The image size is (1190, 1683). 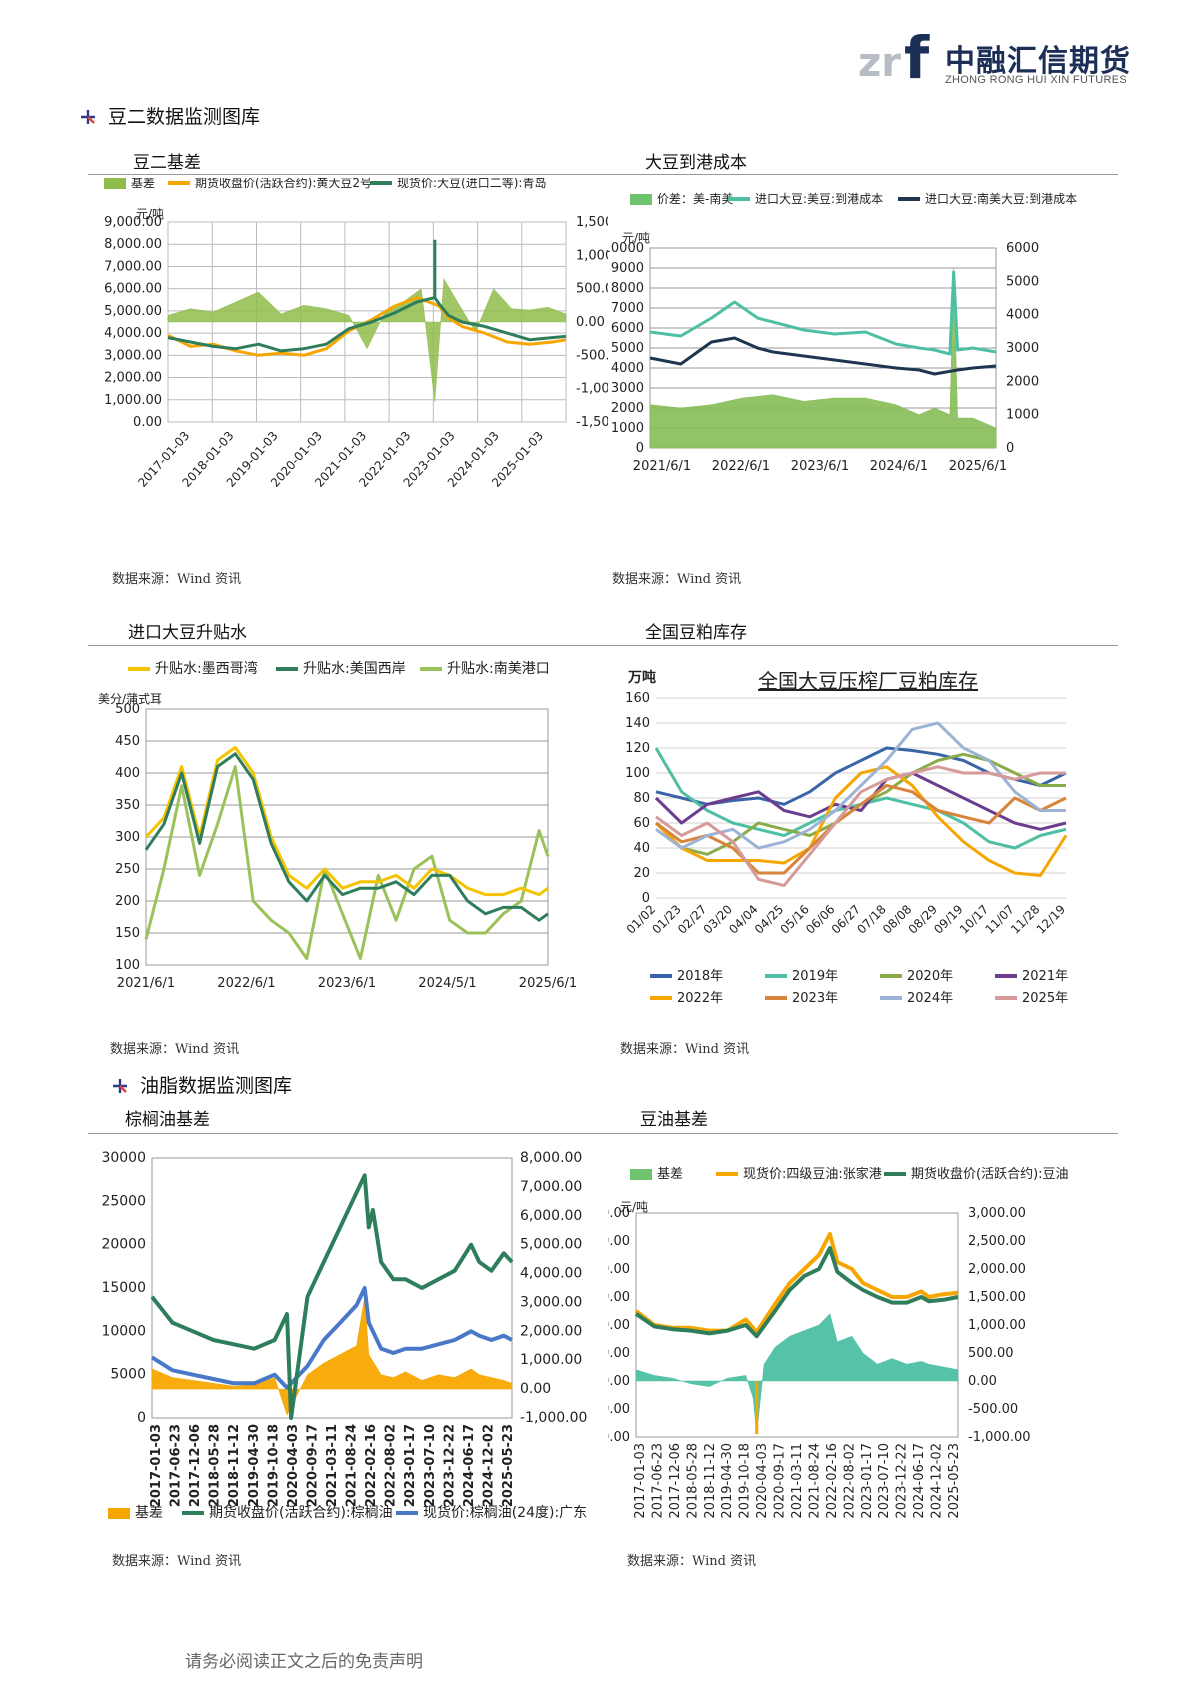 I want to click on x-tick-label: 2025-05-23, so click(x=954, y=1481).